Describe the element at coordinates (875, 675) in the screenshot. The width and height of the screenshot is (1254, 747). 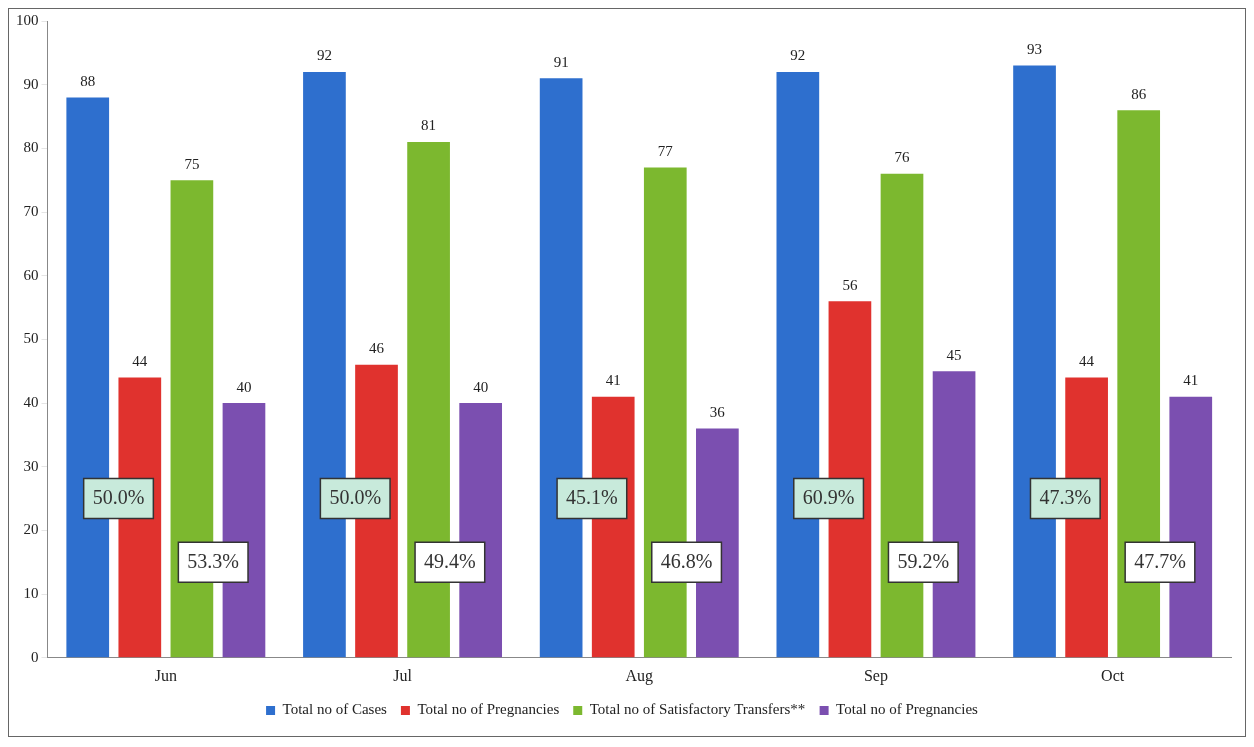
I see `x-tick-label: Sep` at that location.